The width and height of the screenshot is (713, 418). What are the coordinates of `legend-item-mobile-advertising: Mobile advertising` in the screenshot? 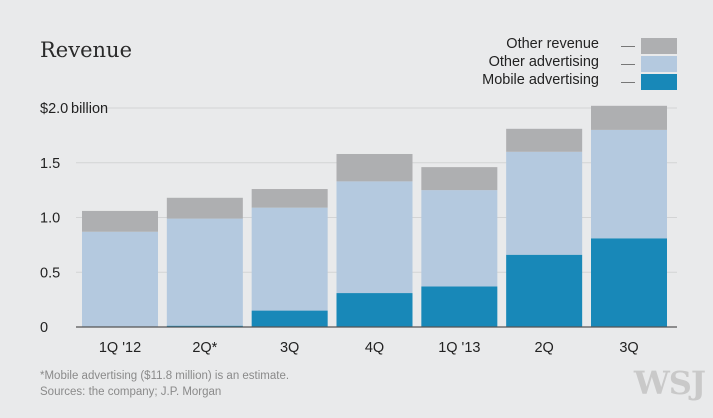 It's located at (507, 81).